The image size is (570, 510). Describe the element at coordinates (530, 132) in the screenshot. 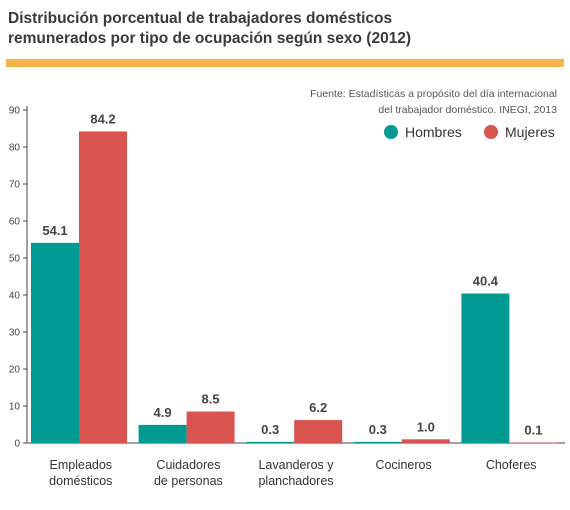

I see `legend-label-mujeres: Mujeres` at that location.